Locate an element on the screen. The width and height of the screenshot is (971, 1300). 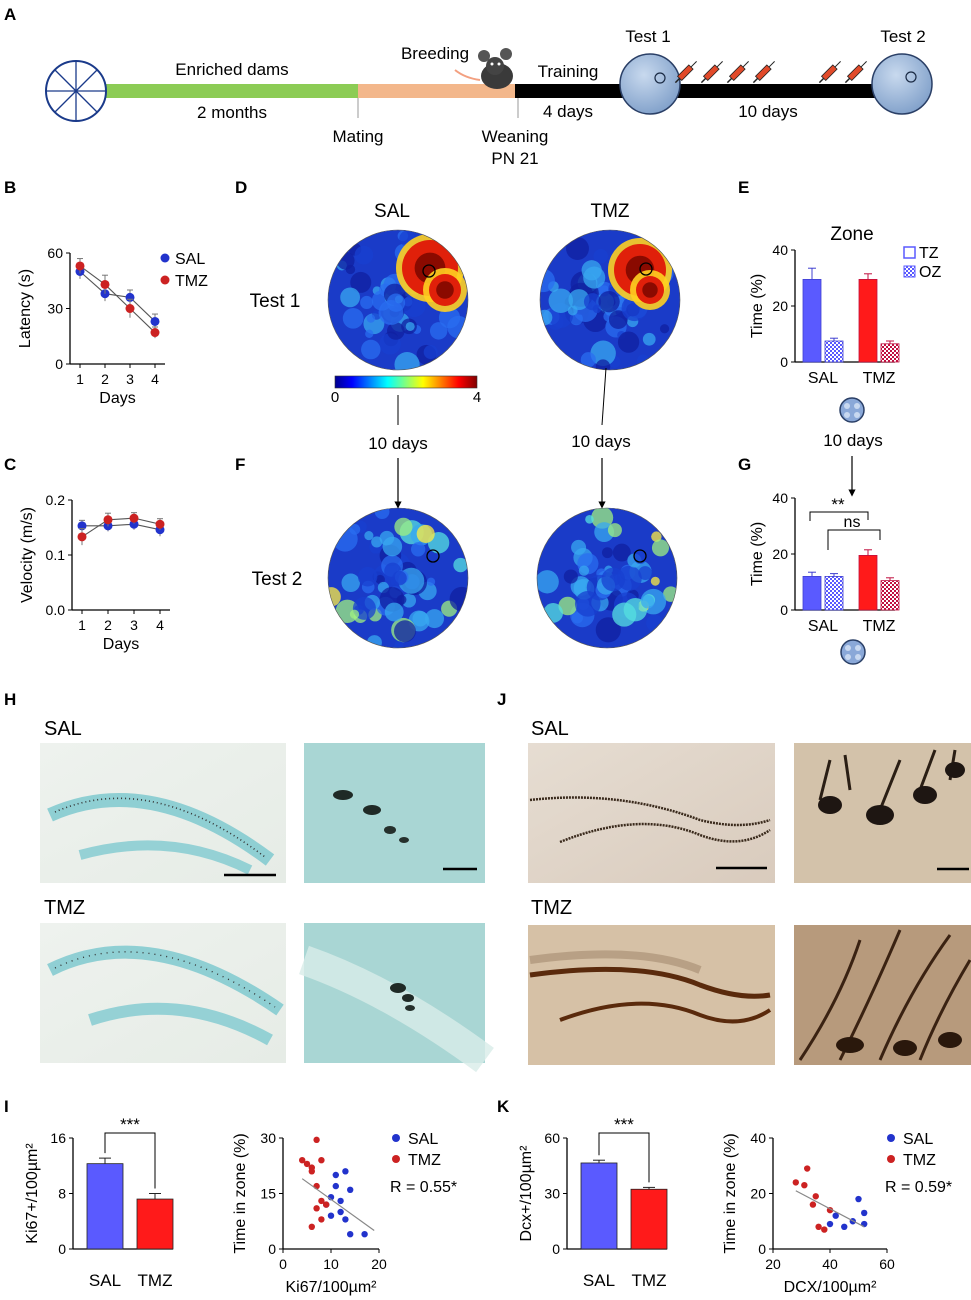
x-axis-label: DCX/100µm² is located at coordinates (830, 1287).